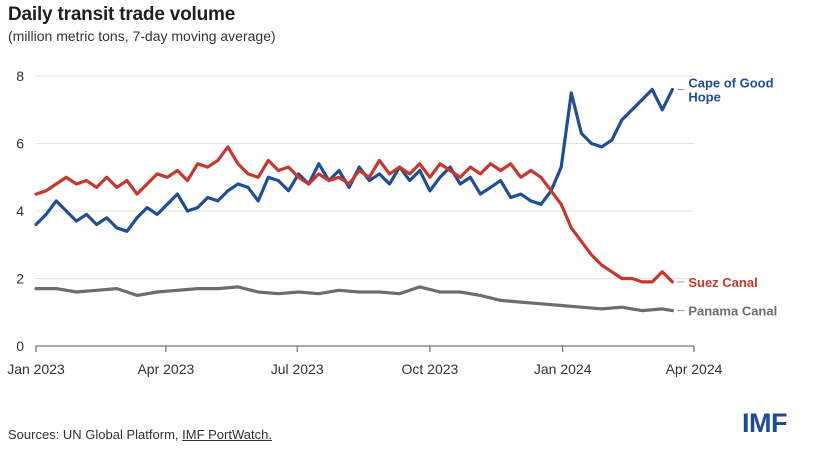 The height and width of the screenshot is (449, 814). What do you see at coordinates (122, 14) in the screenshot?
I see `chart-title: Daily transit trade volume` at bounding box center [122, 14].